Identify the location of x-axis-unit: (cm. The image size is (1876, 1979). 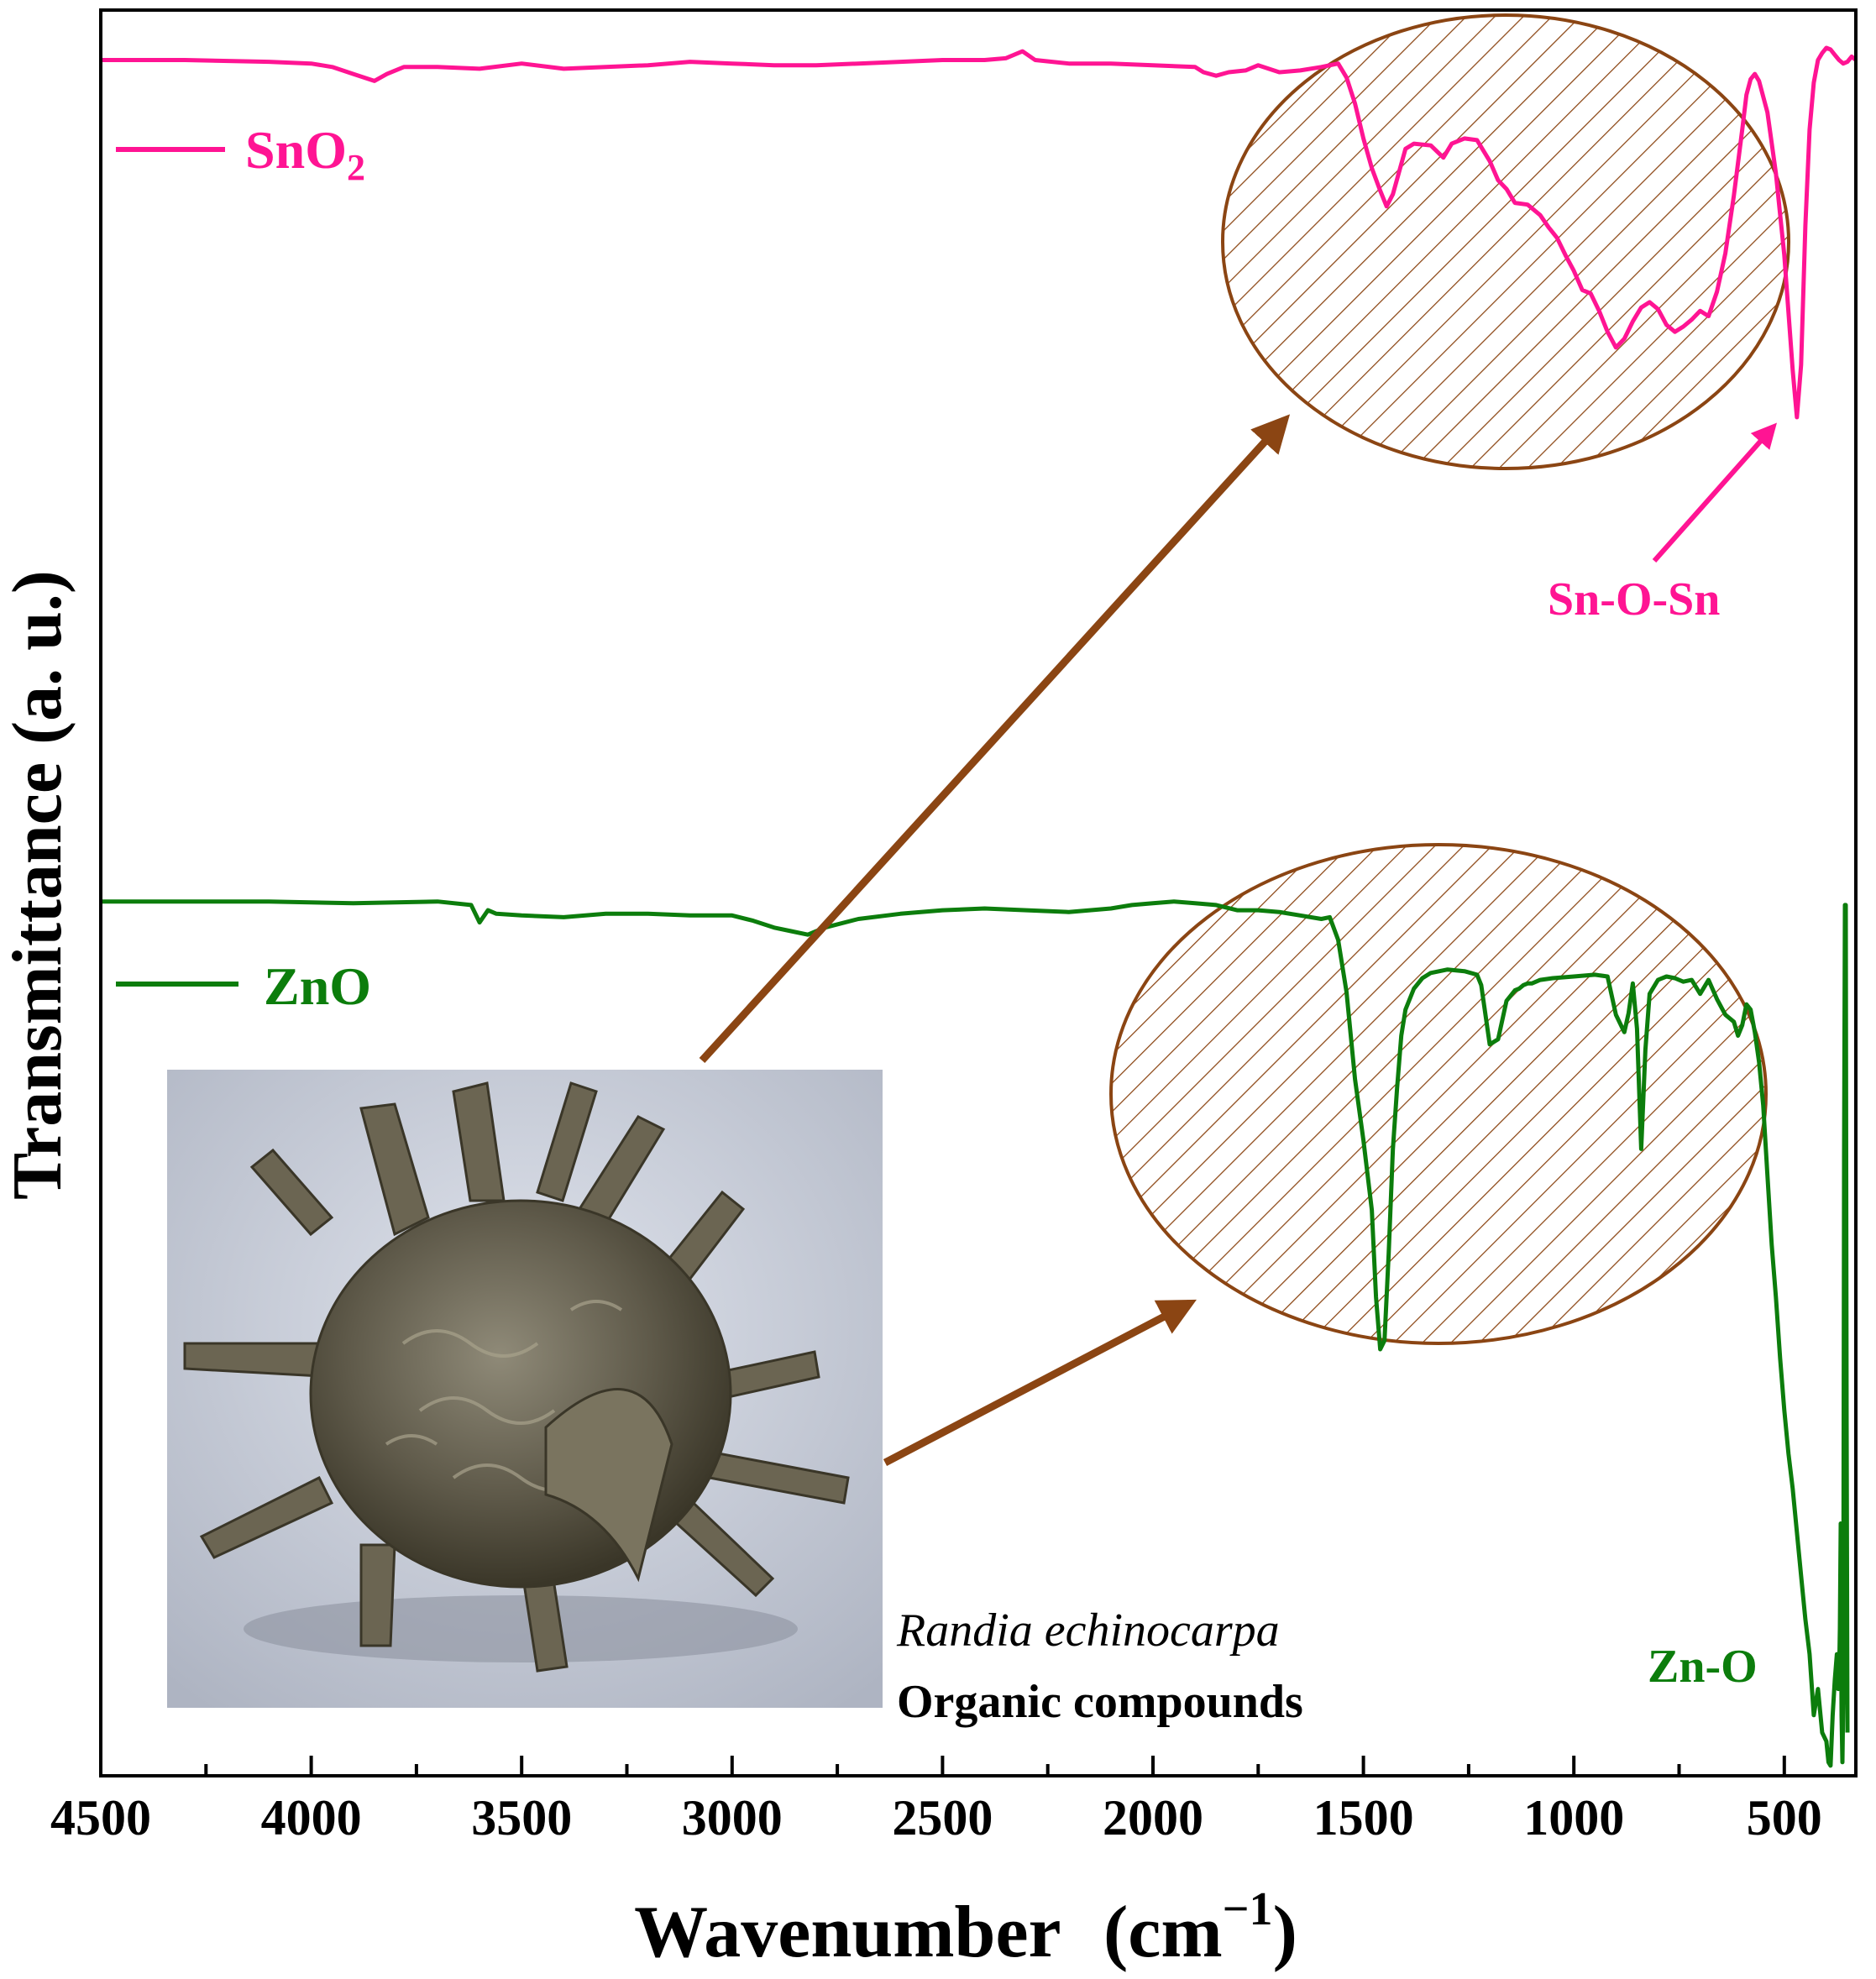
(1163, 1932).